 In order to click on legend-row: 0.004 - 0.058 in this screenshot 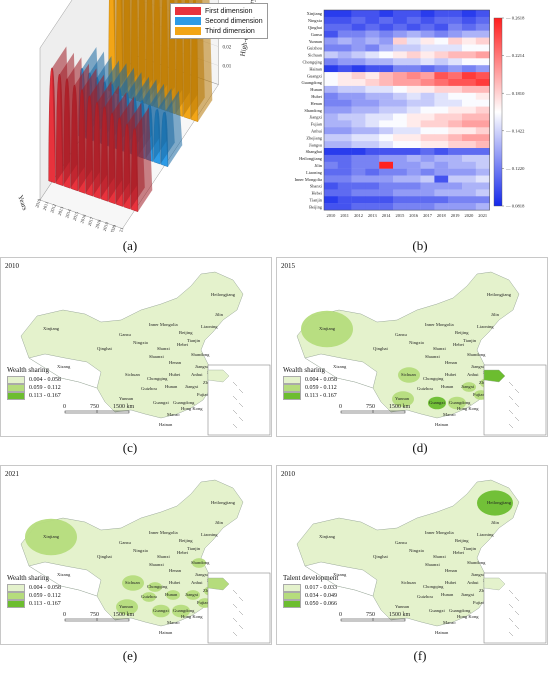, I will do `click(310, 380)`.